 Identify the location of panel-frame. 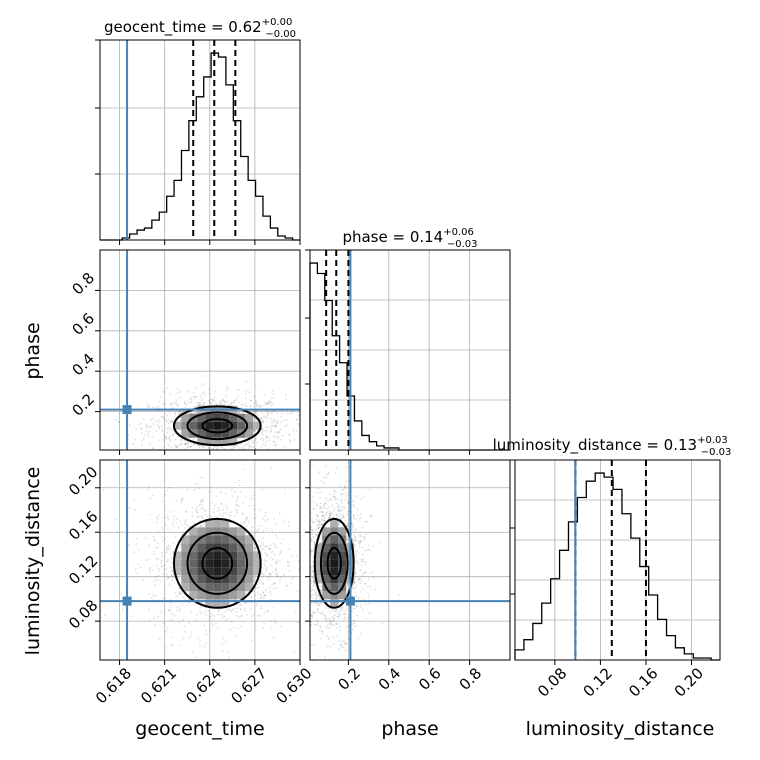
(617, 560).